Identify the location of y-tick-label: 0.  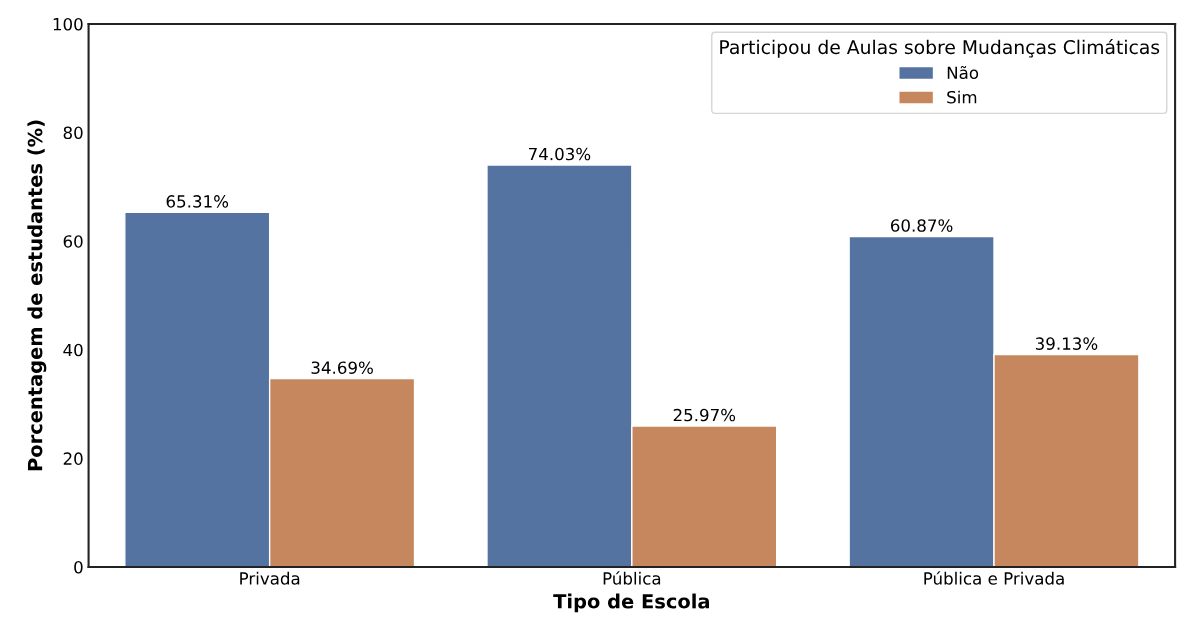
(78, 567).